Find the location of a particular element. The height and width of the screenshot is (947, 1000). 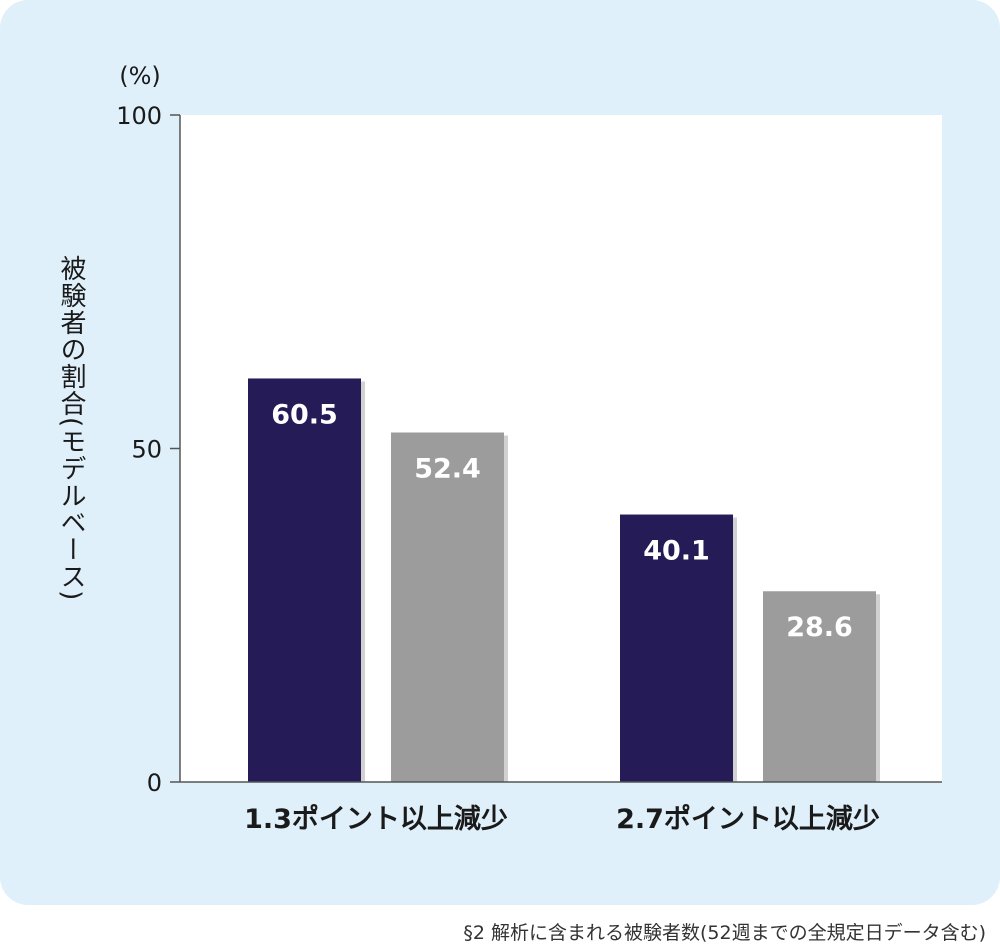

bar-value-label: 60.5 is located at coordinates (304, 414).